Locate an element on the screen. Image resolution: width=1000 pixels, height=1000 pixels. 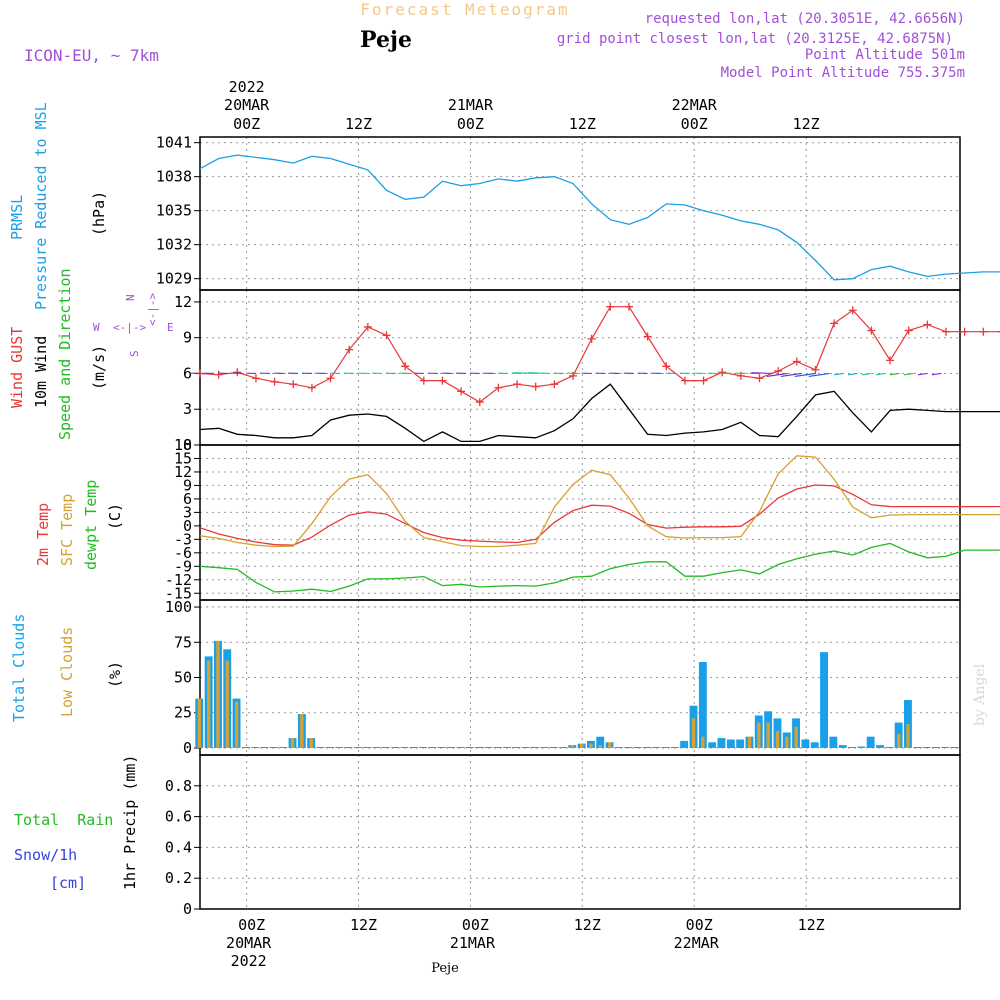
frame-precipitation is located at coordinates (580, 832).